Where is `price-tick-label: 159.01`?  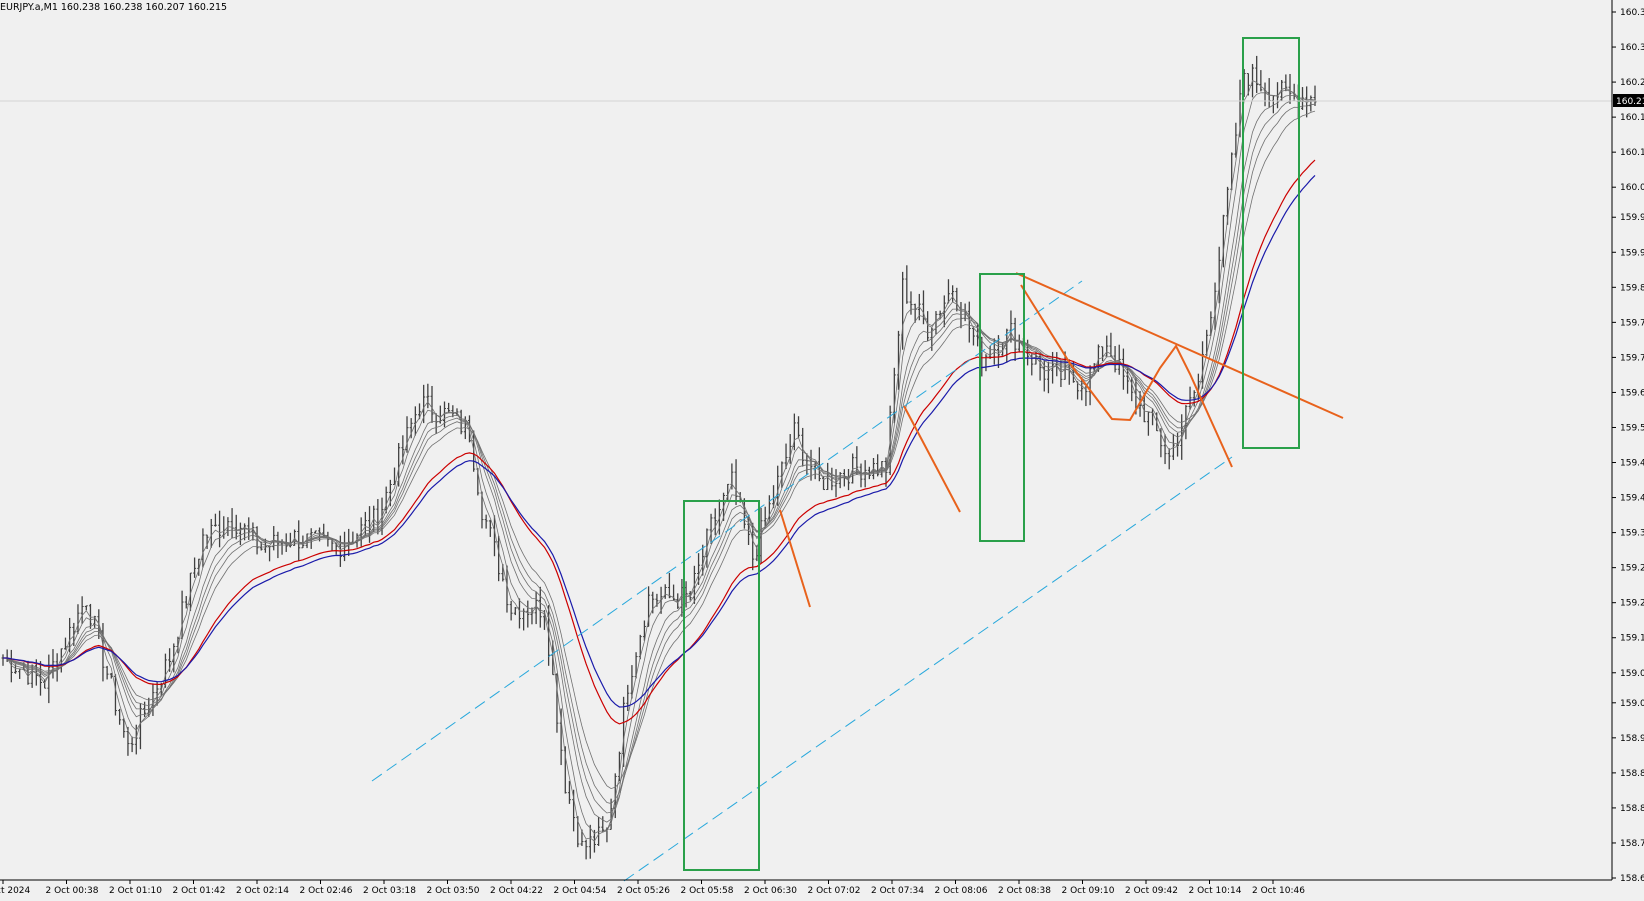
price-tick-label: 159.01 is located at coordinates (1632, 704).